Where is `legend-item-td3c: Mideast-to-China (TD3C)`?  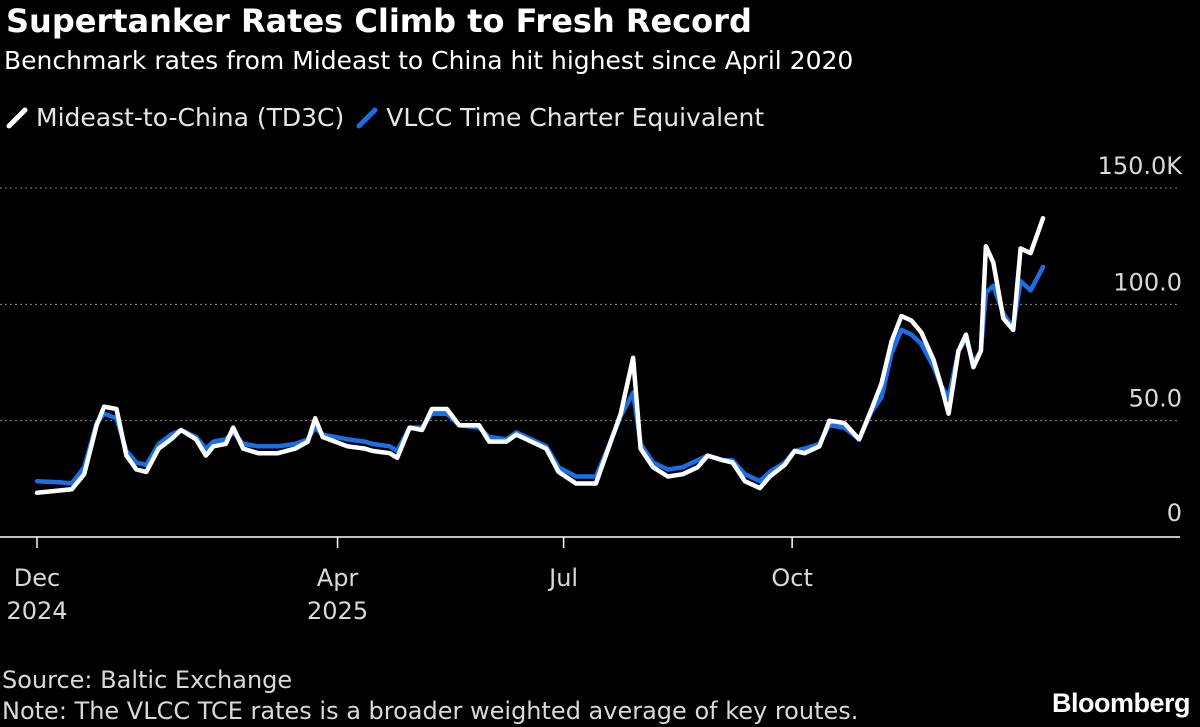 legend-item-td3c: Mideast-to-China (TD3C) is located at coordinates (175, 117).